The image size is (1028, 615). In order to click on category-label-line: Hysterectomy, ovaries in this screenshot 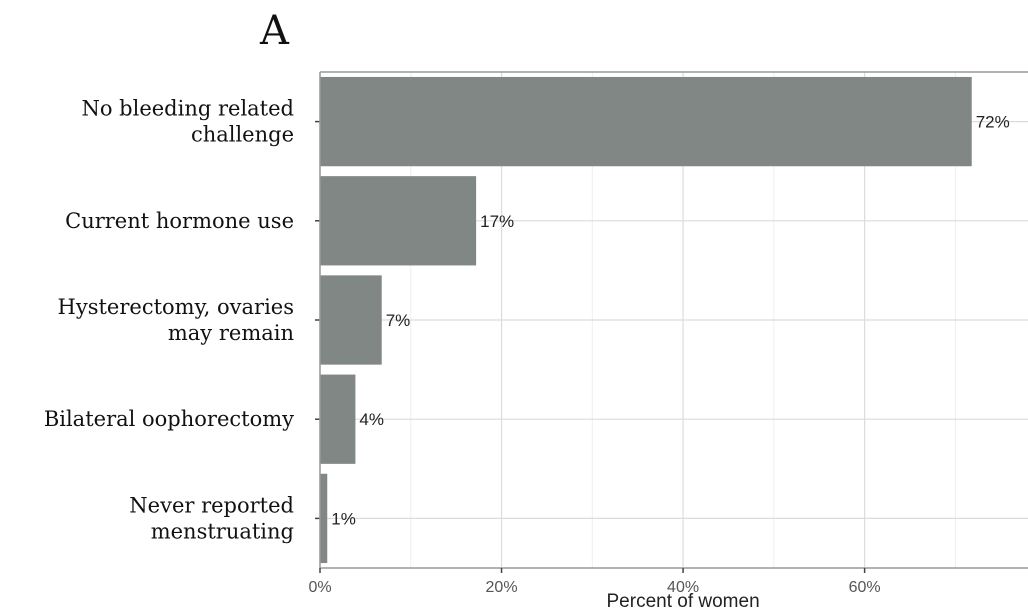, I will do `click(176, 307)`.